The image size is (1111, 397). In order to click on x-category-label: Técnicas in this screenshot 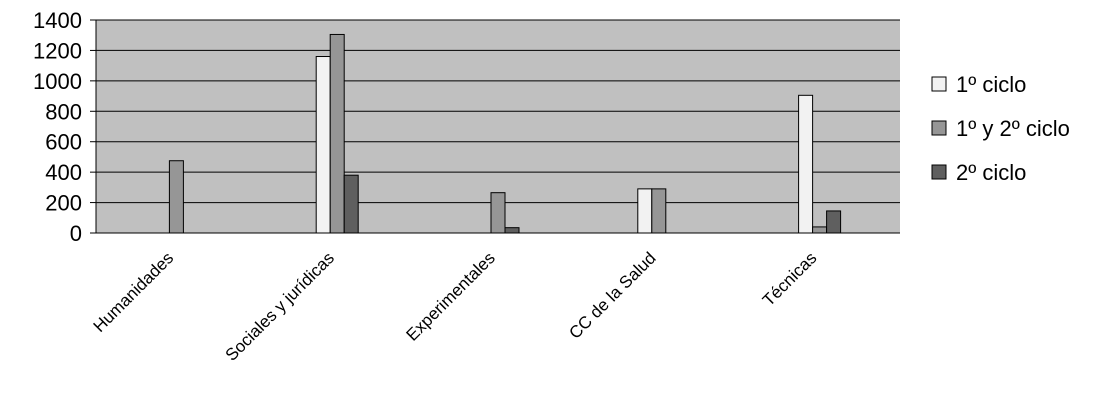, I will do `click(790, 279)`.